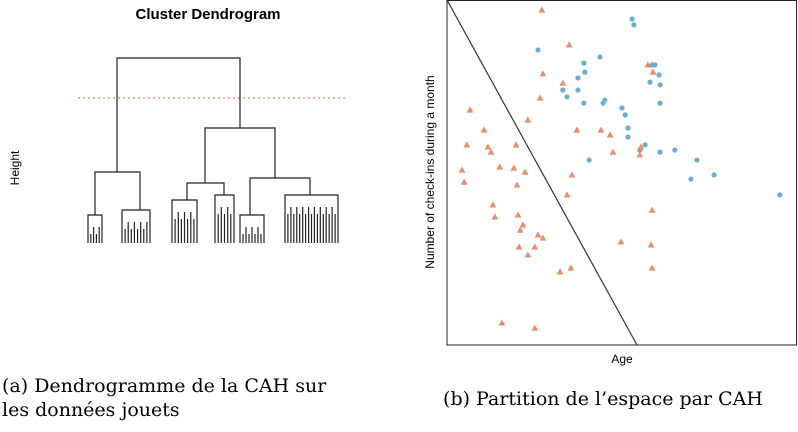  What do you see at coordinates (15, 167) in the screenshot?
I see `dendrogram-y-label: Height` at bounding box center [15, 167].